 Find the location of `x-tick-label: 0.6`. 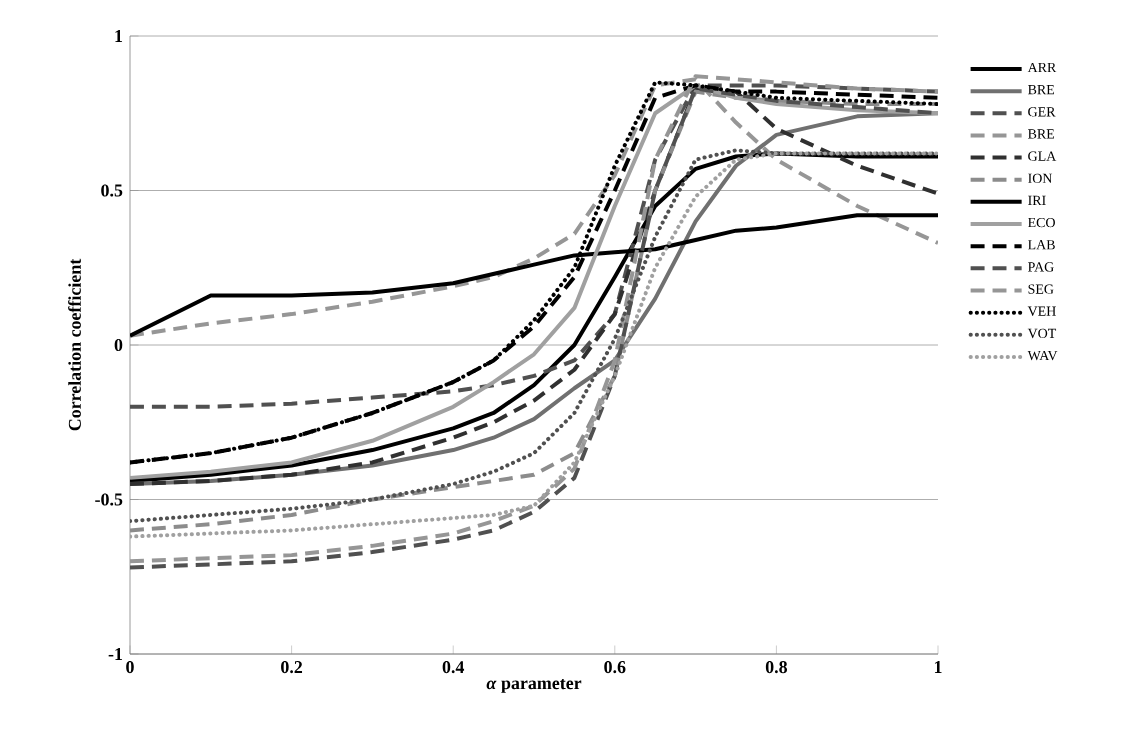

x-tick-label: 0.6 is located at coordinates (615, 667).